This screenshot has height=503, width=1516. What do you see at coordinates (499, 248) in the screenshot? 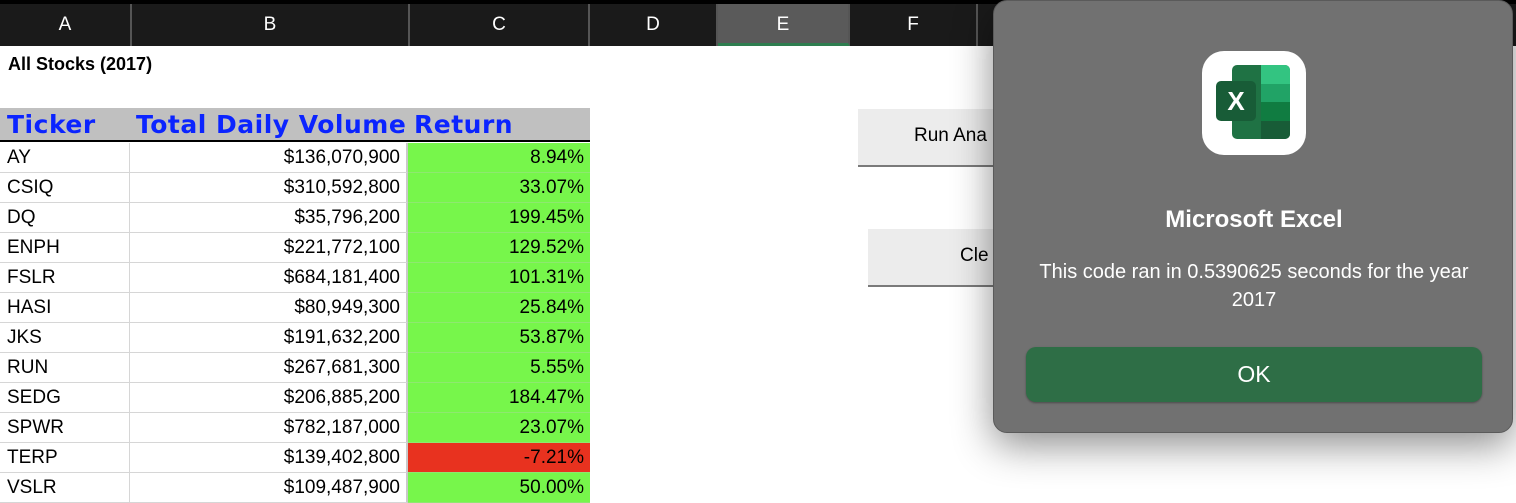
I see `return-cell: 129.52%` at bounding box center [499, 248].